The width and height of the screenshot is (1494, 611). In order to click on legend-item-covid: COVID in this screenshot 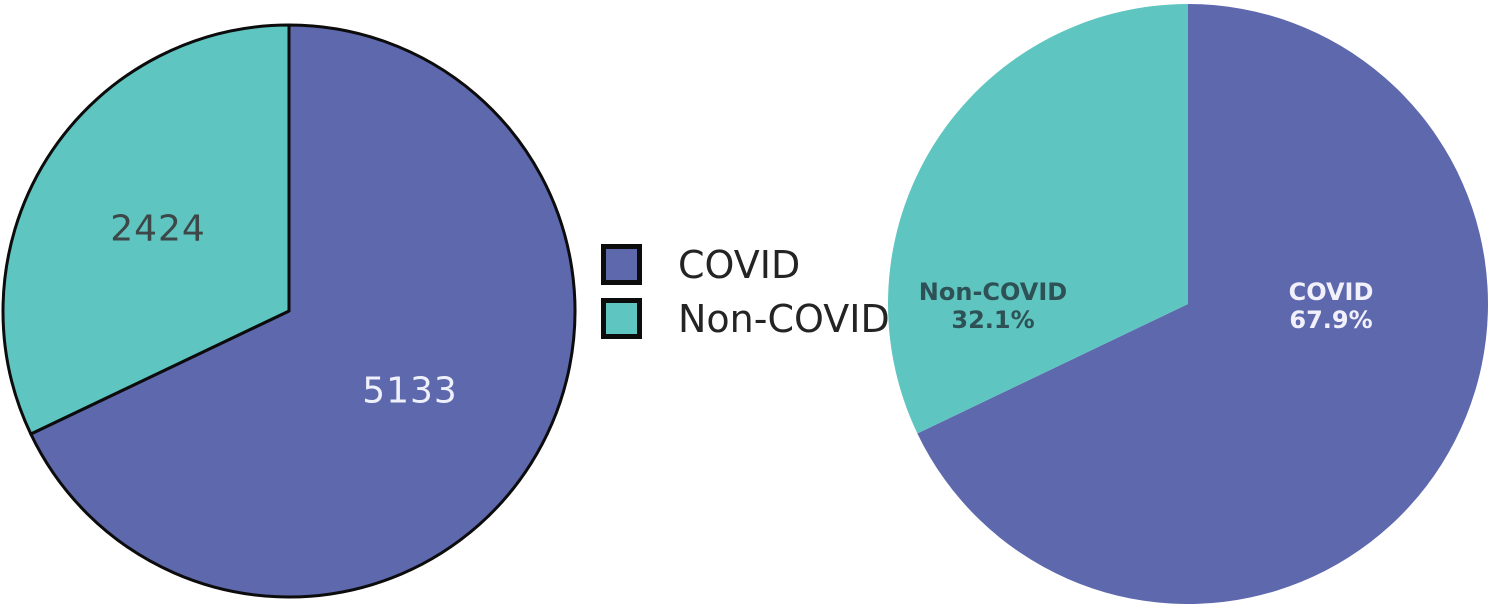, I will do `click(745, 264)`.